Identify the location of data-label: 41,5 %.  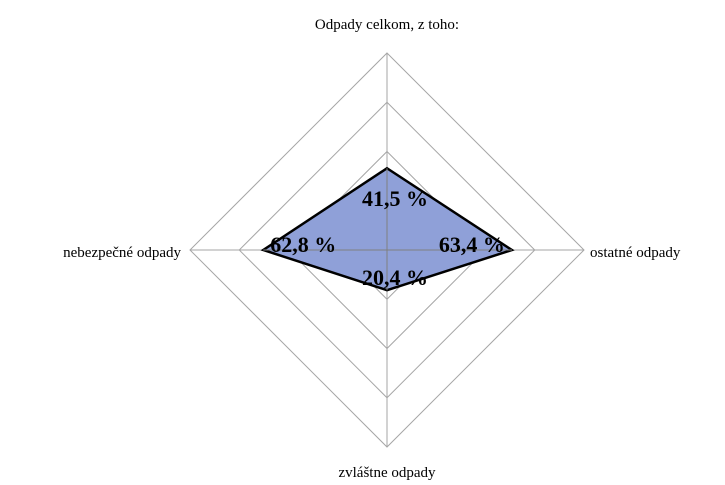
(395, 198).